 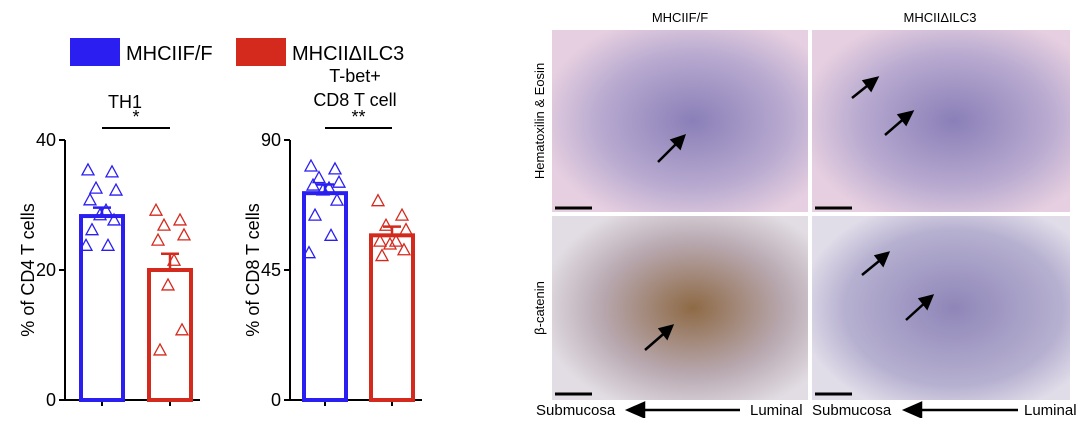 I want to click on chart-title: TH1, so click(x=125, y=102).